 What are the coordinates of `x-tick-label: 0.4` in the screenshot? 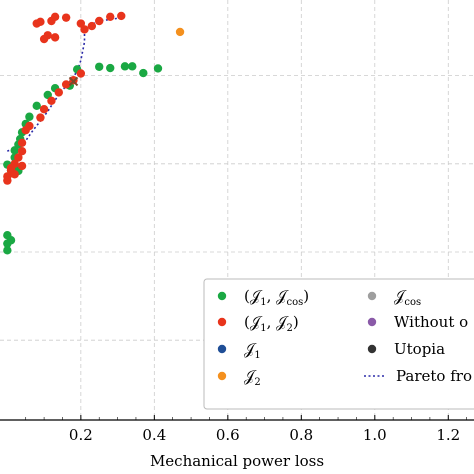 It's located at (154, 435).